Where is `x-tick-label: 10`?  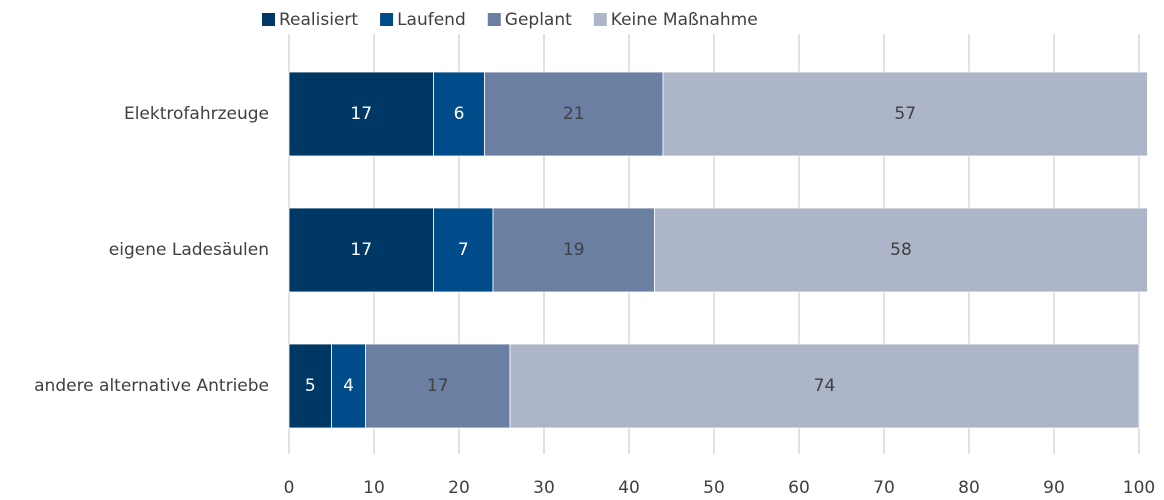
x-tick-label: 10 is located at coordinates (374, 488).